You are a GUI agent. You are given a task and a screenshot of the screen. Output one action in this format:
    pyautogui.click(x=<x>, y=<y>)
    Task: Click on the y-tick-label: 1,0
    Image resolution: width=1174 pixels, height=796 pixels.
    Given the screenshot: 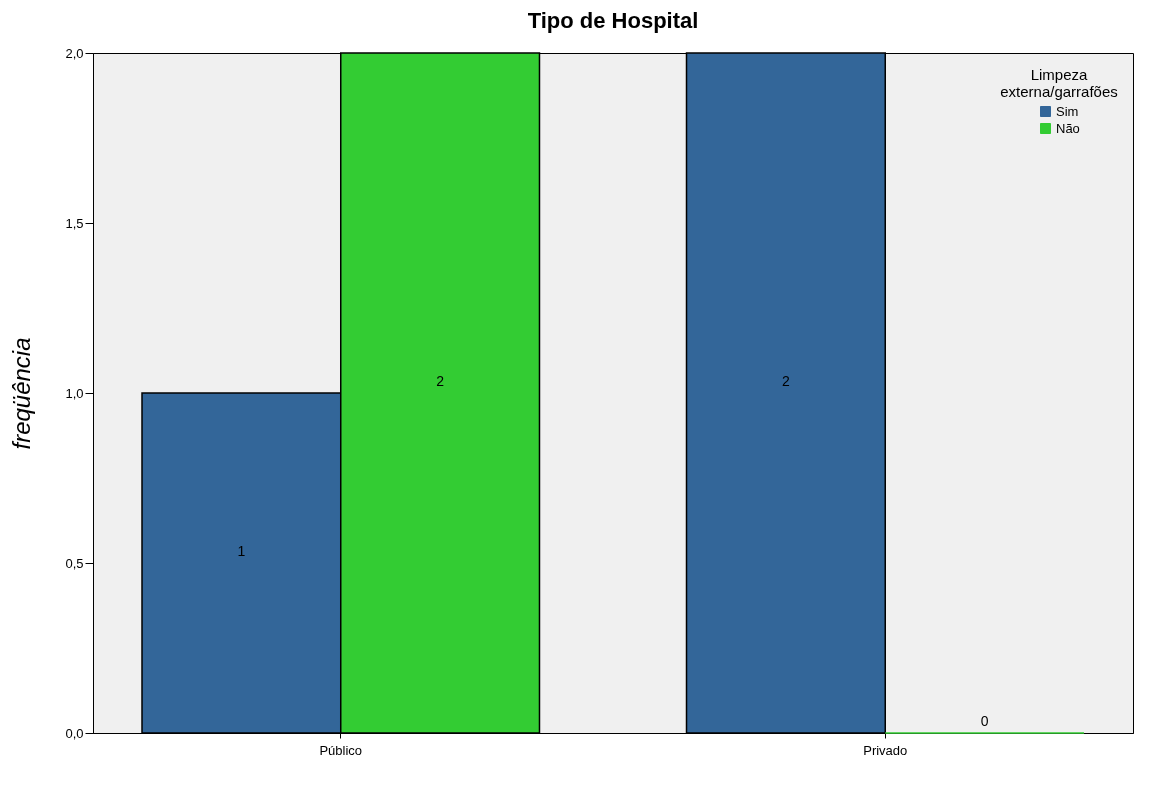 What is the action you would take?
    pyautogui.click(x=74, y=393)
    